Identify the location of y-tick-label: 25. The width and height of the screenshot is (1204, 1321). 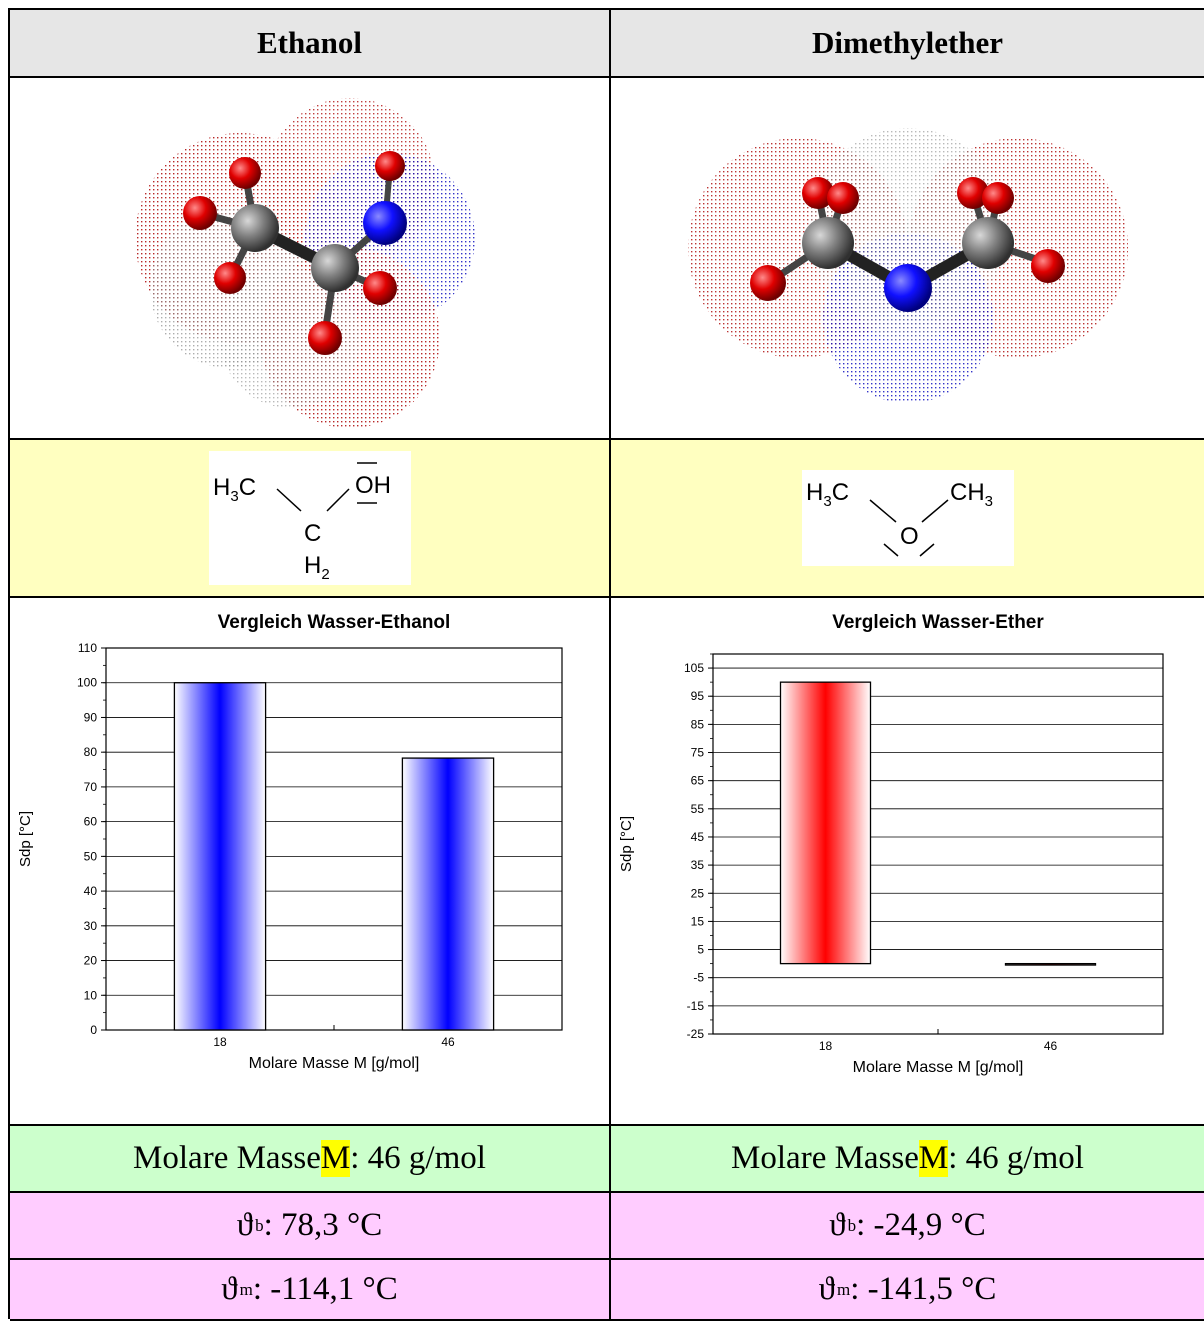
(698, 893).